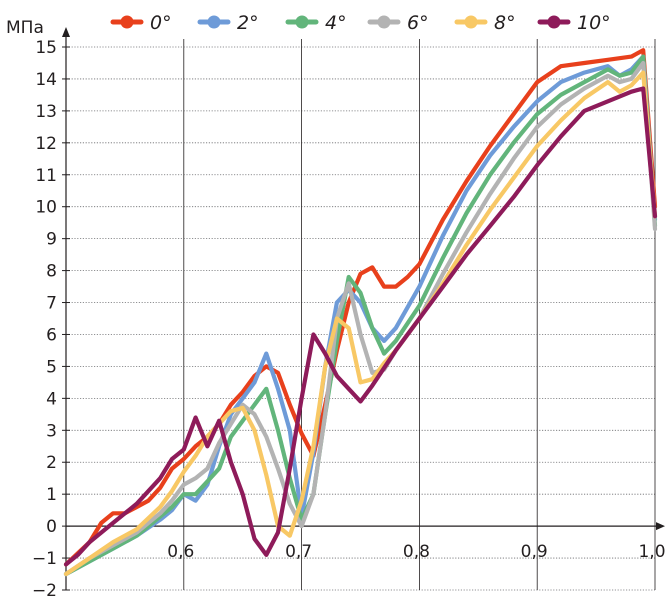 The height and width of the screenshot is (599, 668). Describe the element at coordinates (51, 304) in the screenshot. I see `y-tick-label: 7` at that location.